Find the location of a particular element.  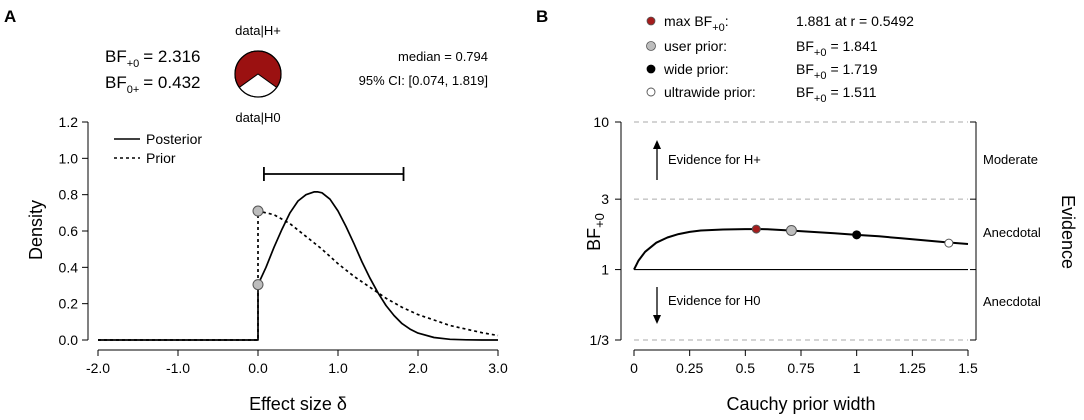

point-prior-at-zero is located at coordinates (258, 211).